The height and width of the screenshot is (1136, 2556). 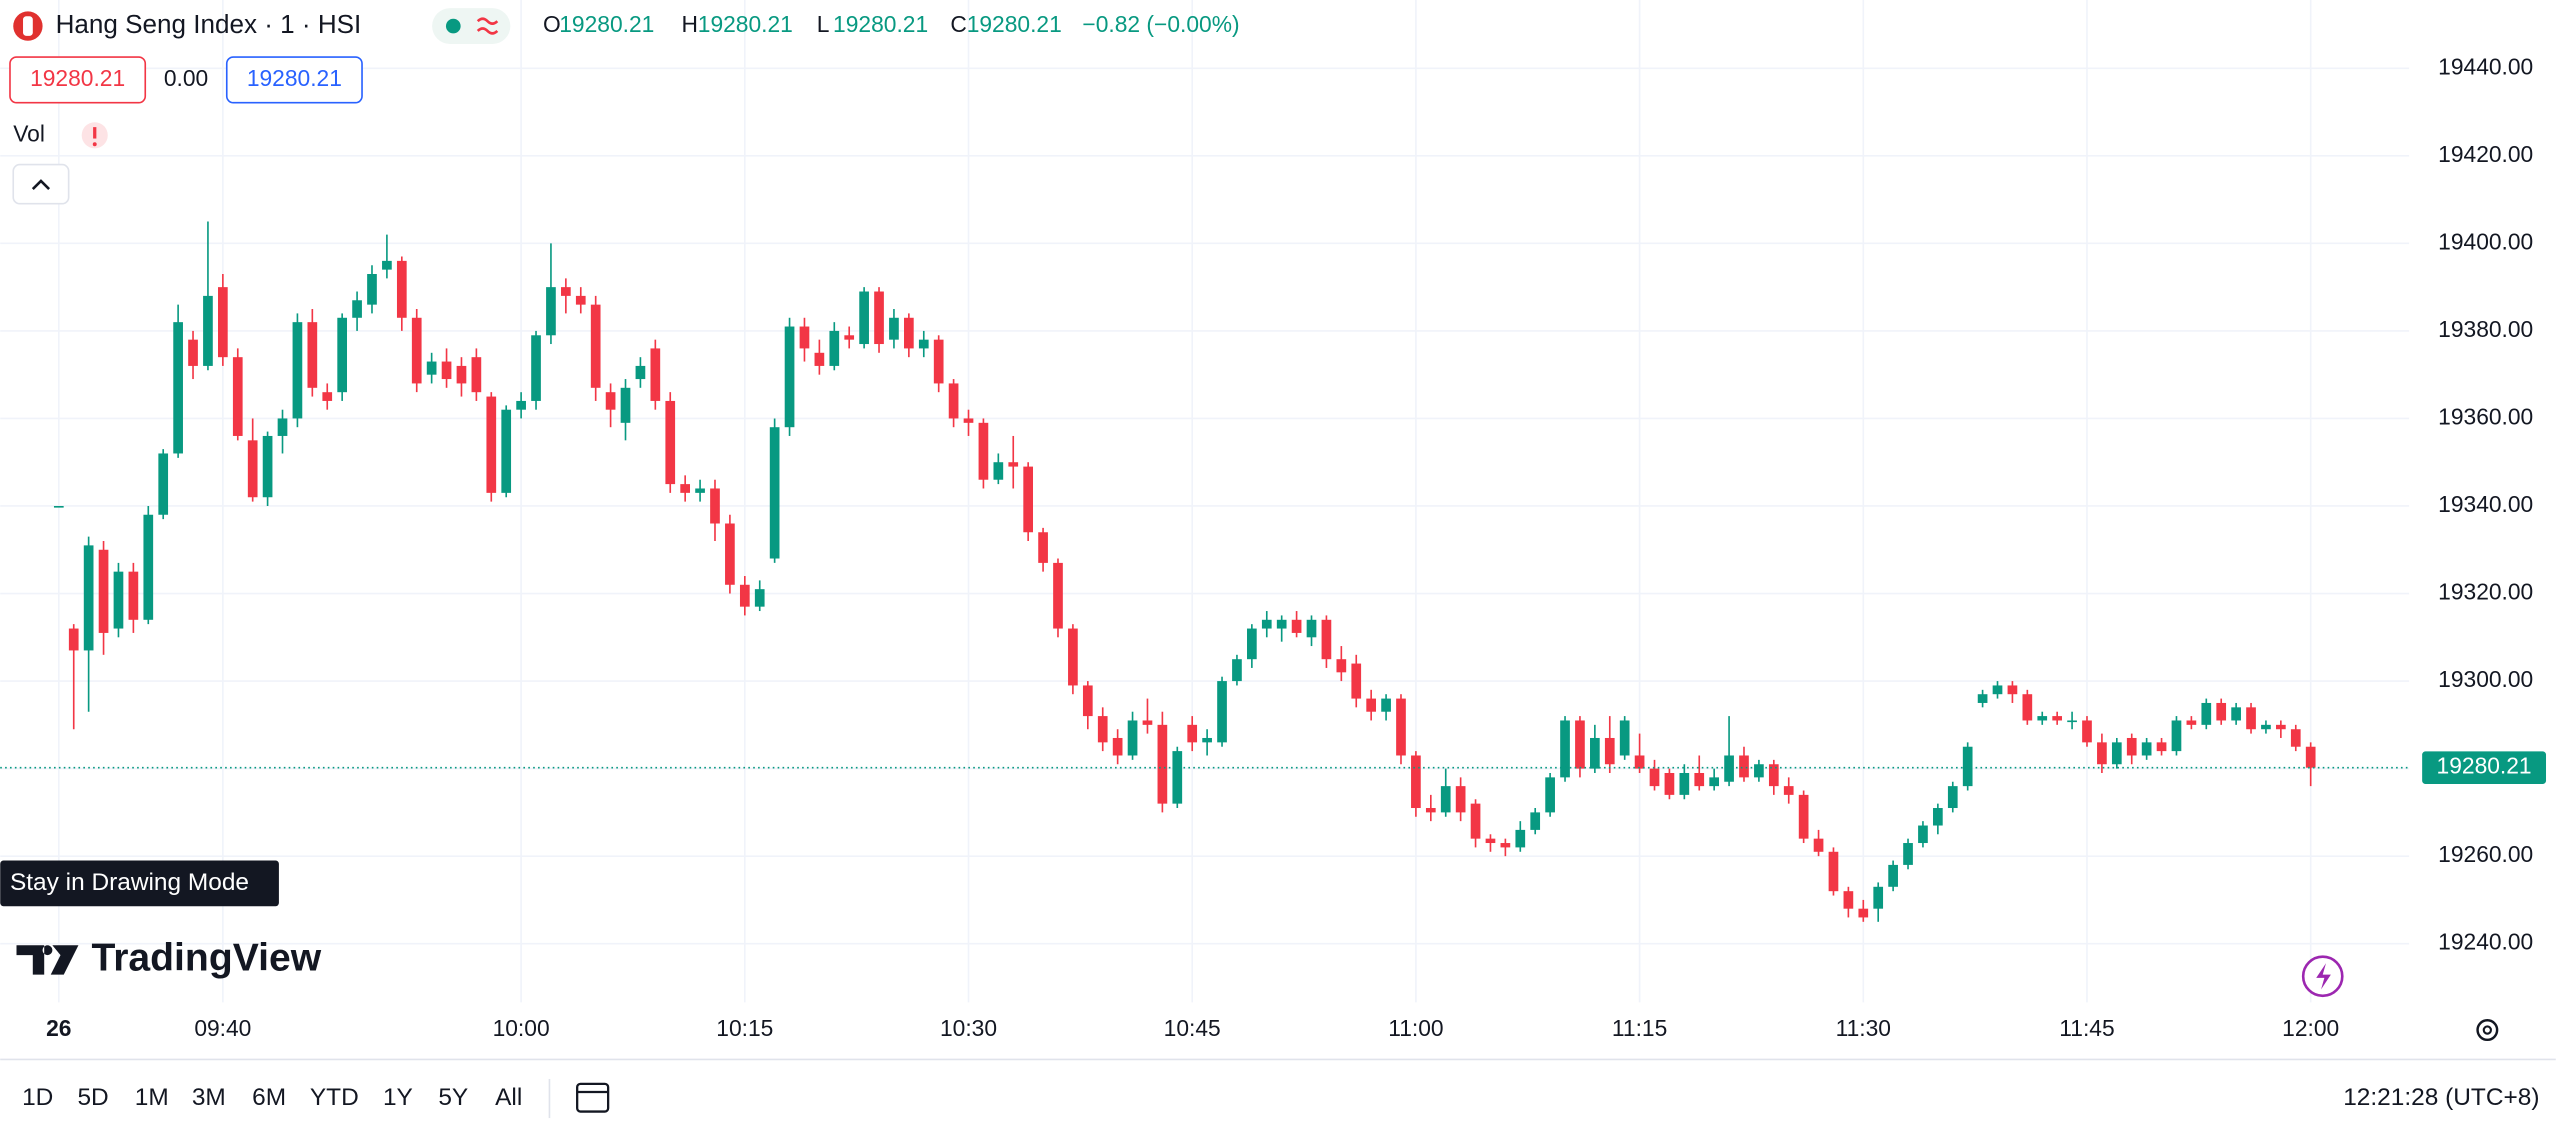 What do you see at coordinates (37, 1097) in the screenshot?
I see `range-button: 1D` at bounding box center [37, 1097].